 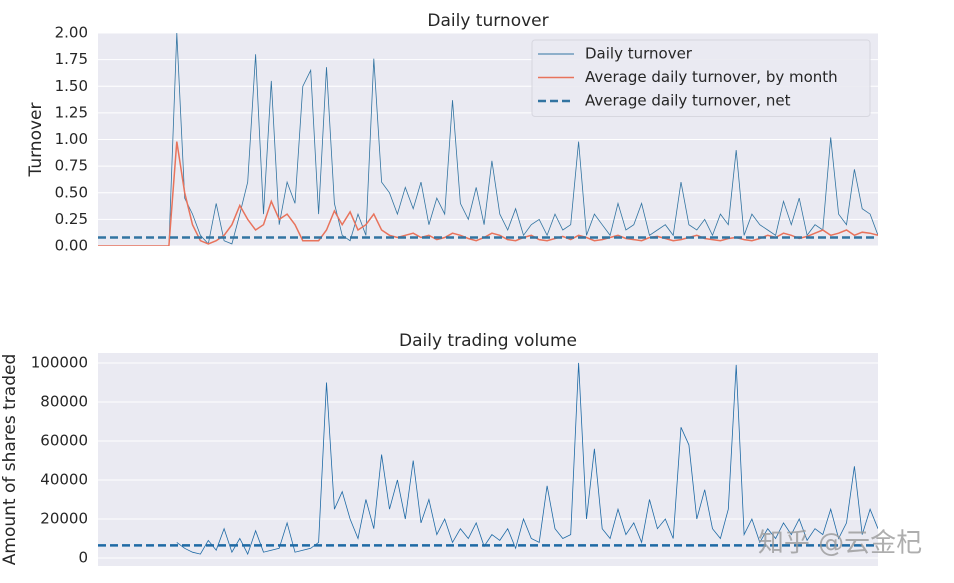 I want to click on y-tick-label: 1.75, so click(x=71, y=59).